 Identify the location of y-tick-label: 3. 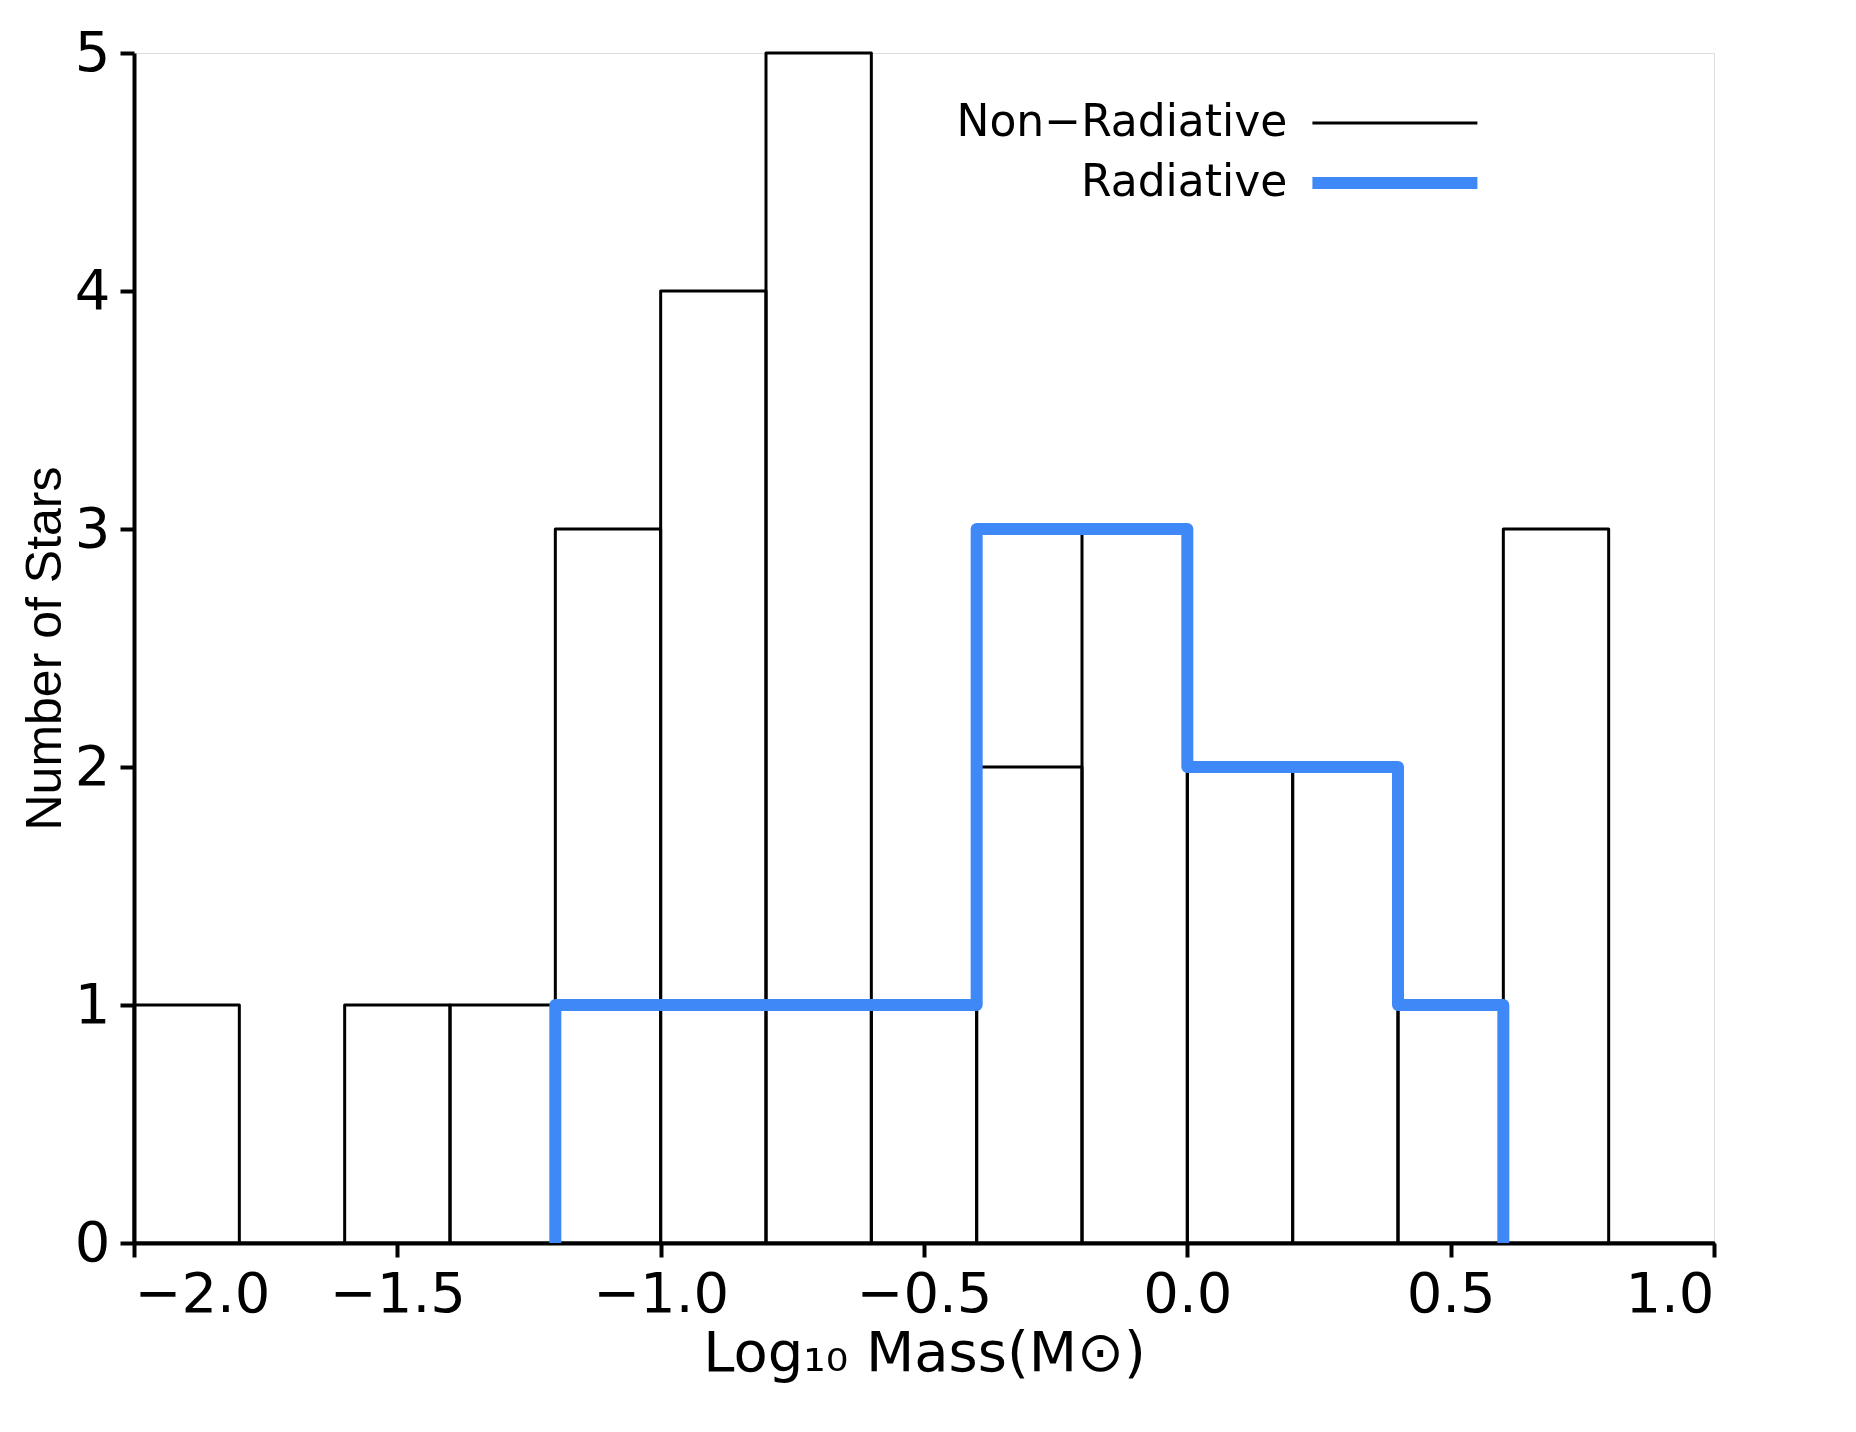
(92, 527).